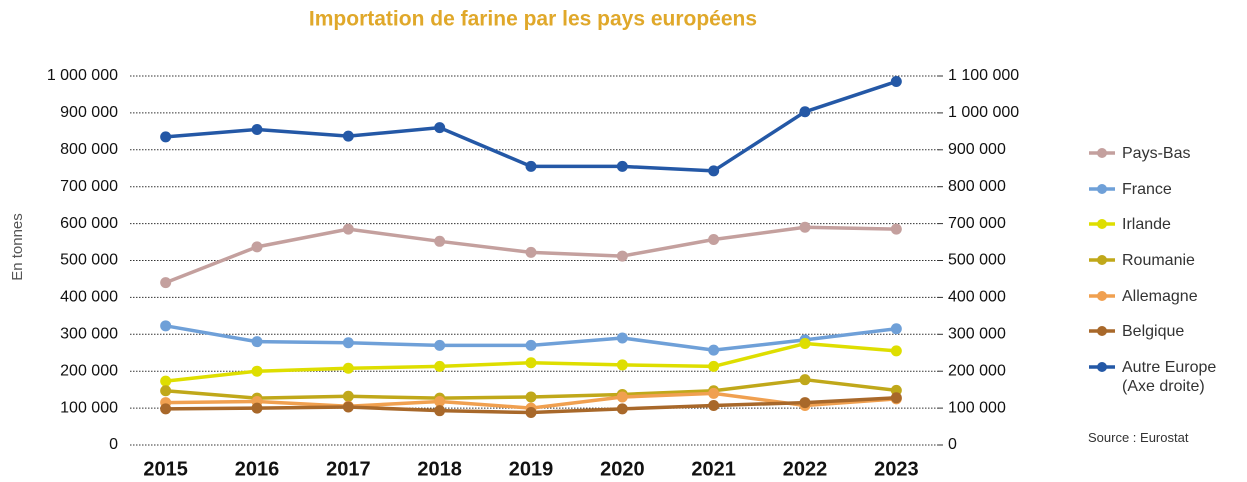  What do you see at coordinates (82, 75) in the screenshot?
I see `y-tick-label: 1 000 000` at bounding box center [82, 75].